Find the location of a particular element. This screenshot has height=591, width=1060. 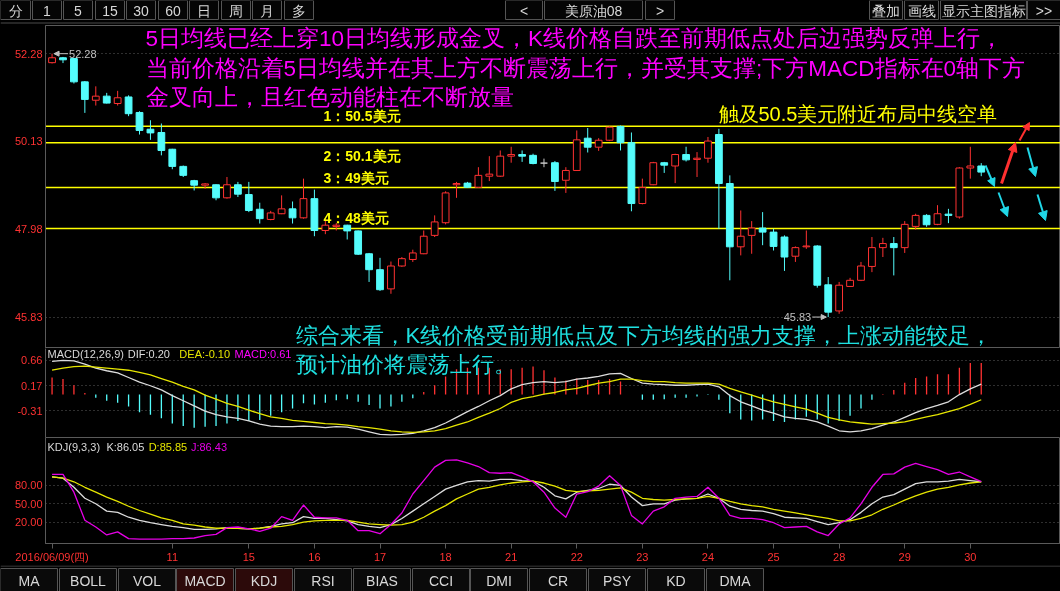

text: RSI is located at coordinates (323, 581).